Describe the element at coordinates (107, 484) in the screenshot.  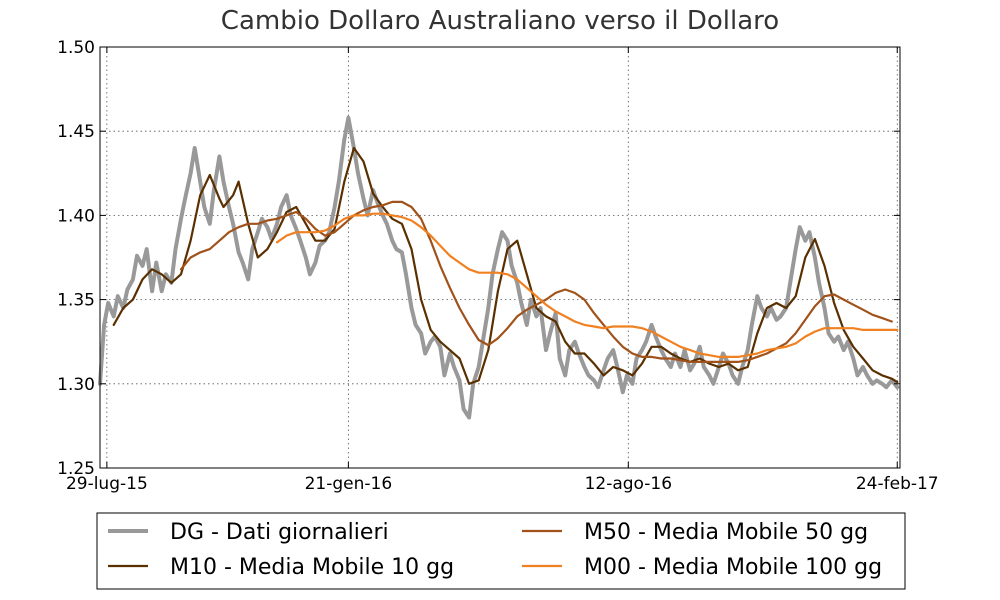
I see `x-tick-label: 29-lug-15` at that location.